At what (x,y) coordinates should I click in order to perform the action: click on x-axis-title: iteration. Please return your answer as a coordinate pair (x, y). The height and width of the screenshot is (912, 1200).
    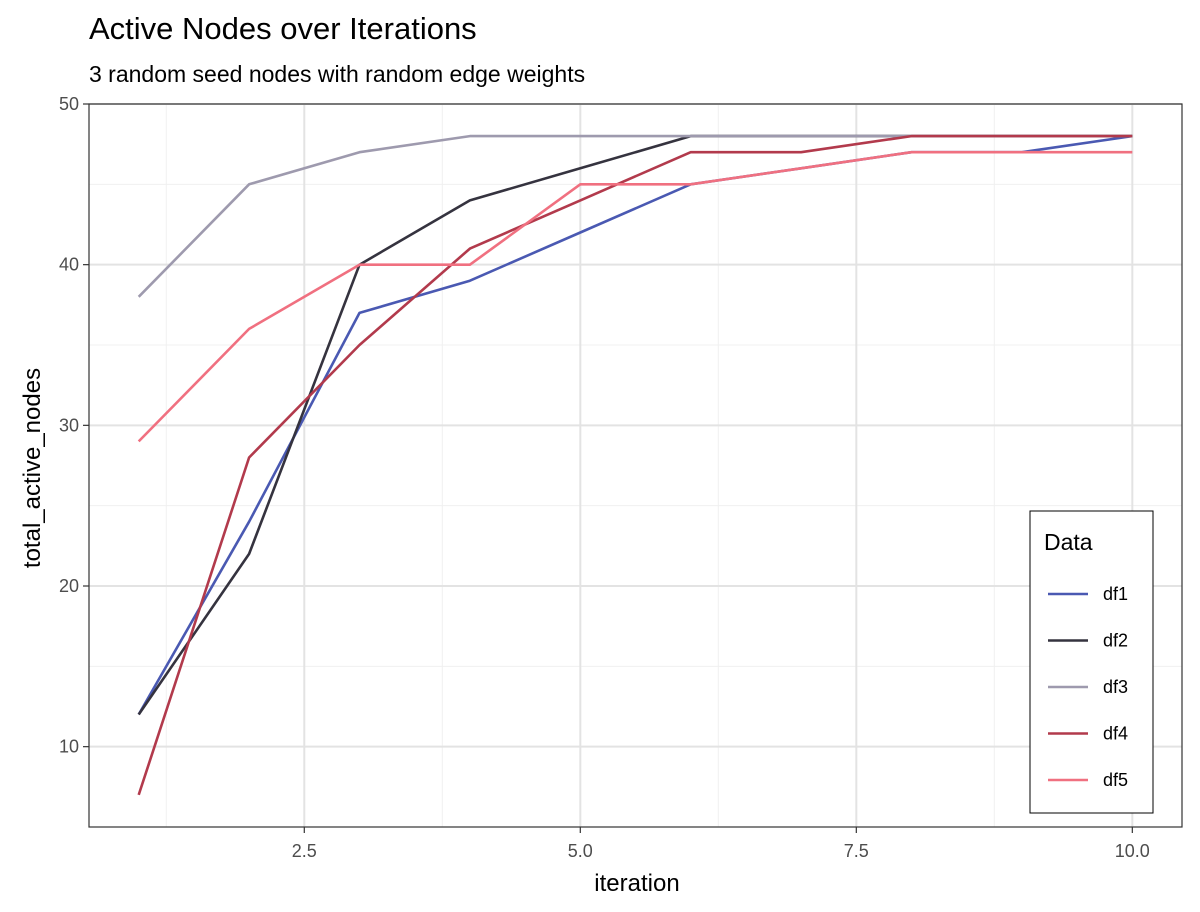
    Looking at the image, I should click on (636, 883).